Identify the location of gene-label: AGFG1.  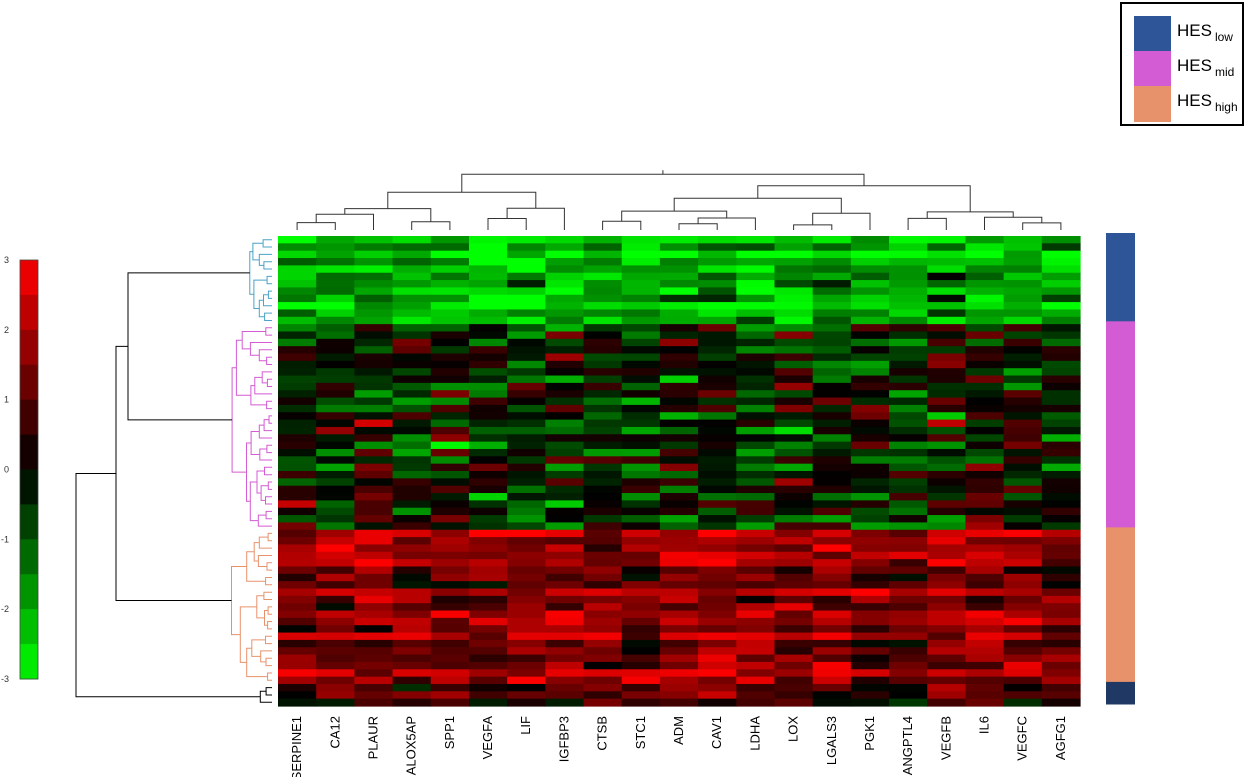
(1060, 738).